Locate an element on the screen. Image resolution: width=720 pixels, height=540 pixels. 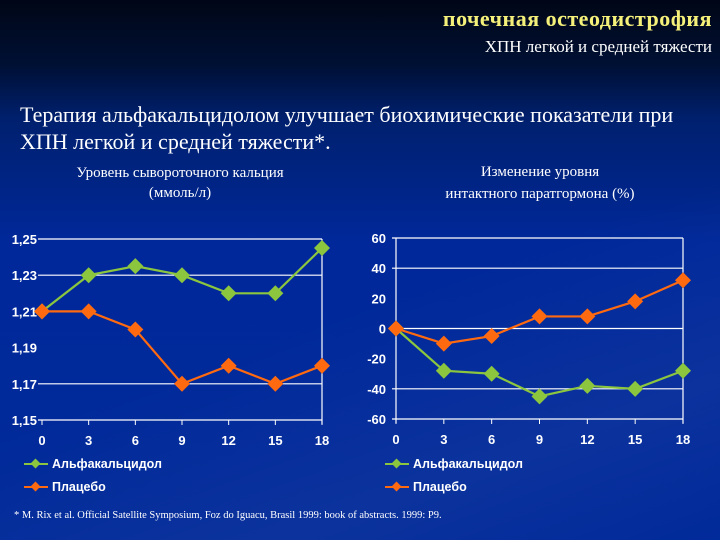
y-tick-label: -40 is located at coordinates (376, 389).